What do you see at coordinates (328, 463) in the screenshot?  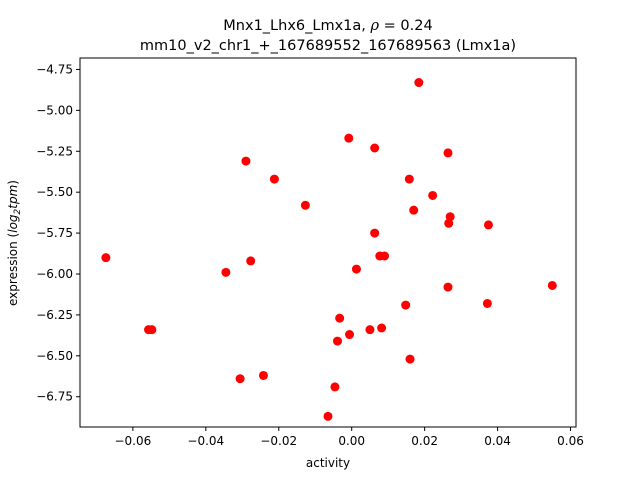 I see `x-axis-label: activity` at bounding box center [328, 463].